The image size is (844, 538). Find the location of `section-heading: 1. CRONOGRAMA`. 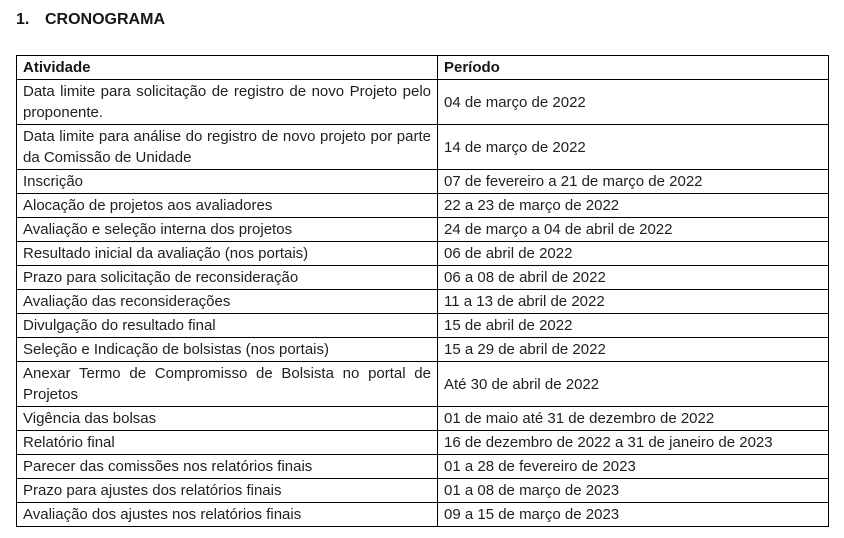

section-heading: 1. CRONOGRAMA is located at coordinates (422, 19).